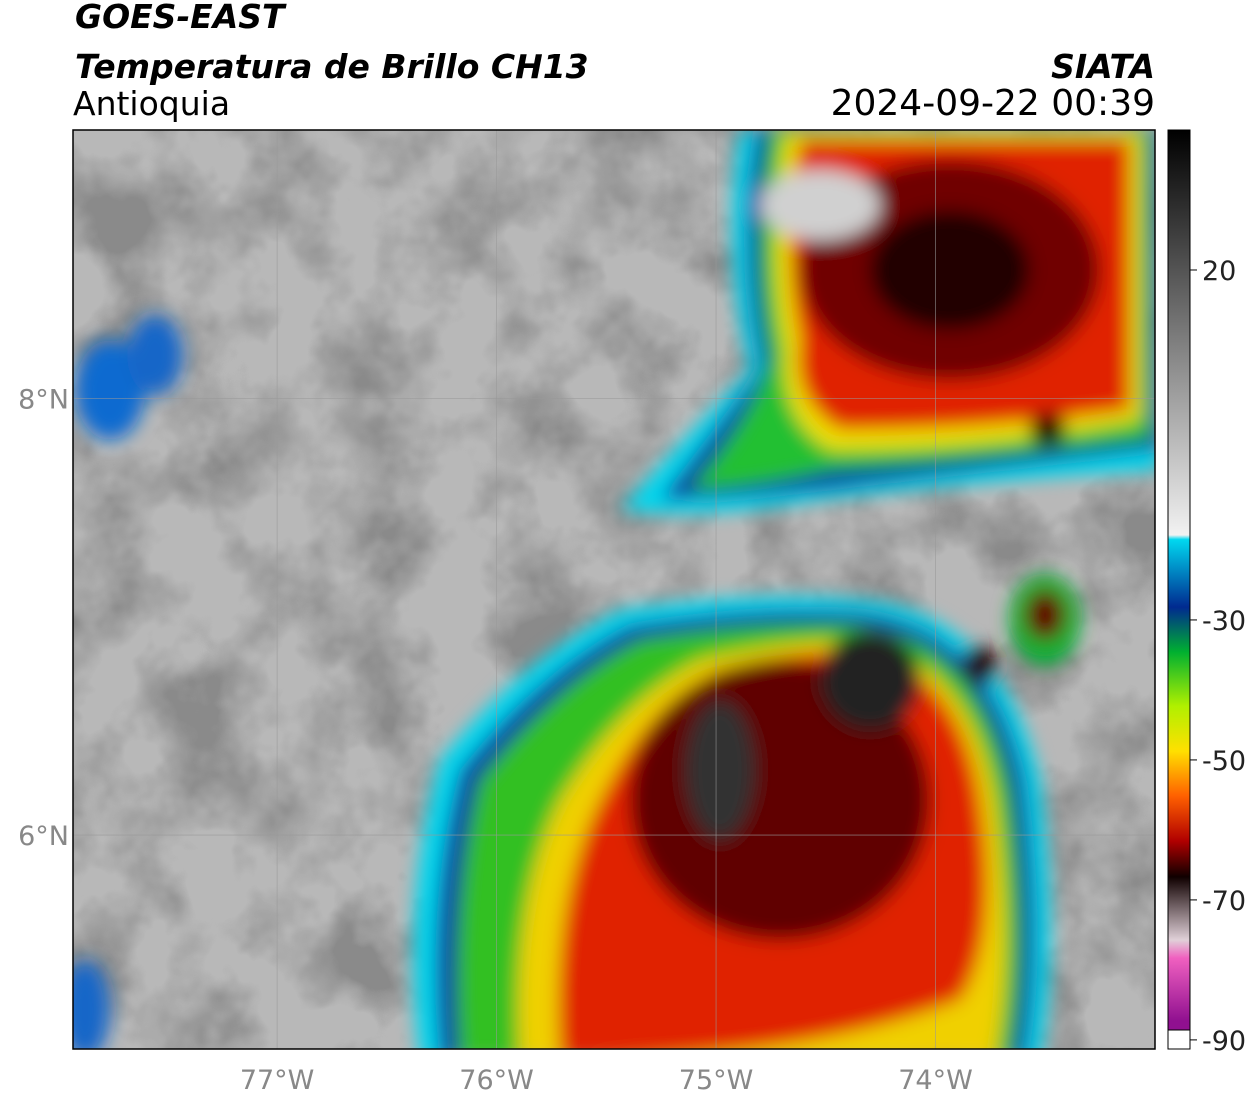 The height and width of the screenshot is (1099, 1252). What do you see at coordinates (716, 1080) in the screenshot?
I see `lon-tick-label: 75°W` at bounding box center [716, 1080].